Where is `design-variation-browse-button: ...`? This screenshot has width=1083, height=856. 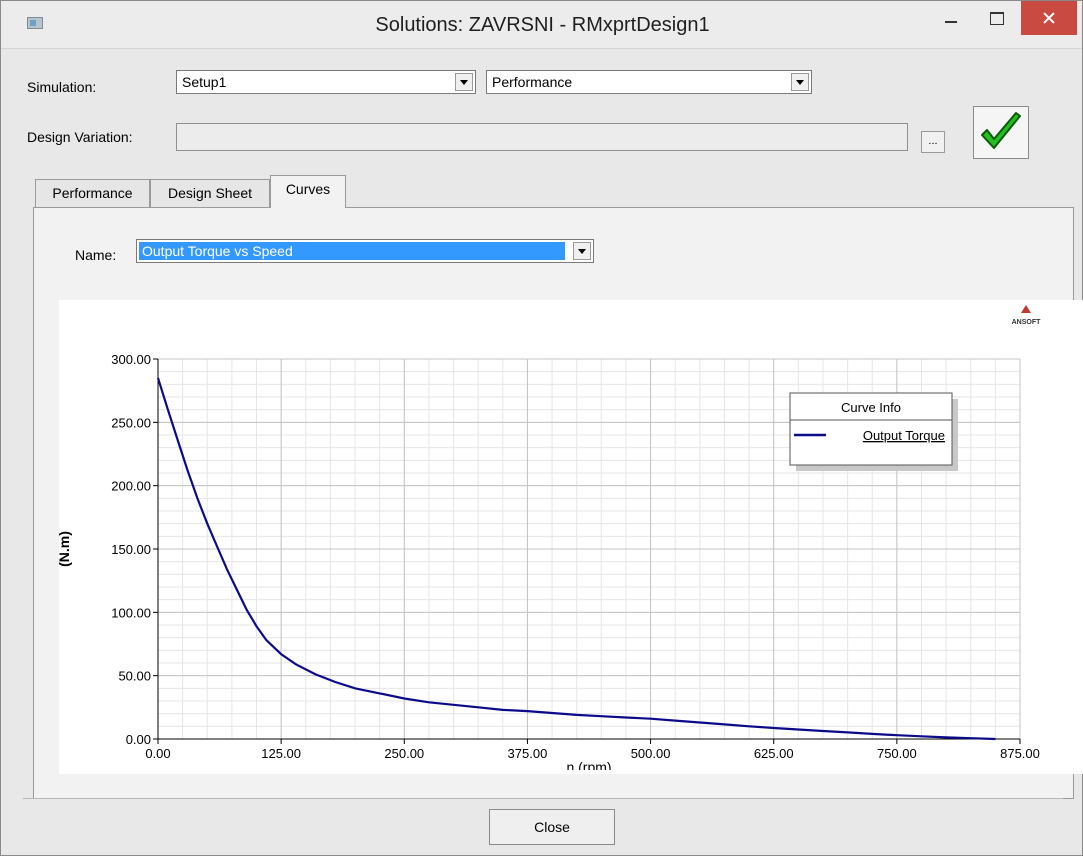
design-variation-browse-button: ... is located at coordinates (933, 142).